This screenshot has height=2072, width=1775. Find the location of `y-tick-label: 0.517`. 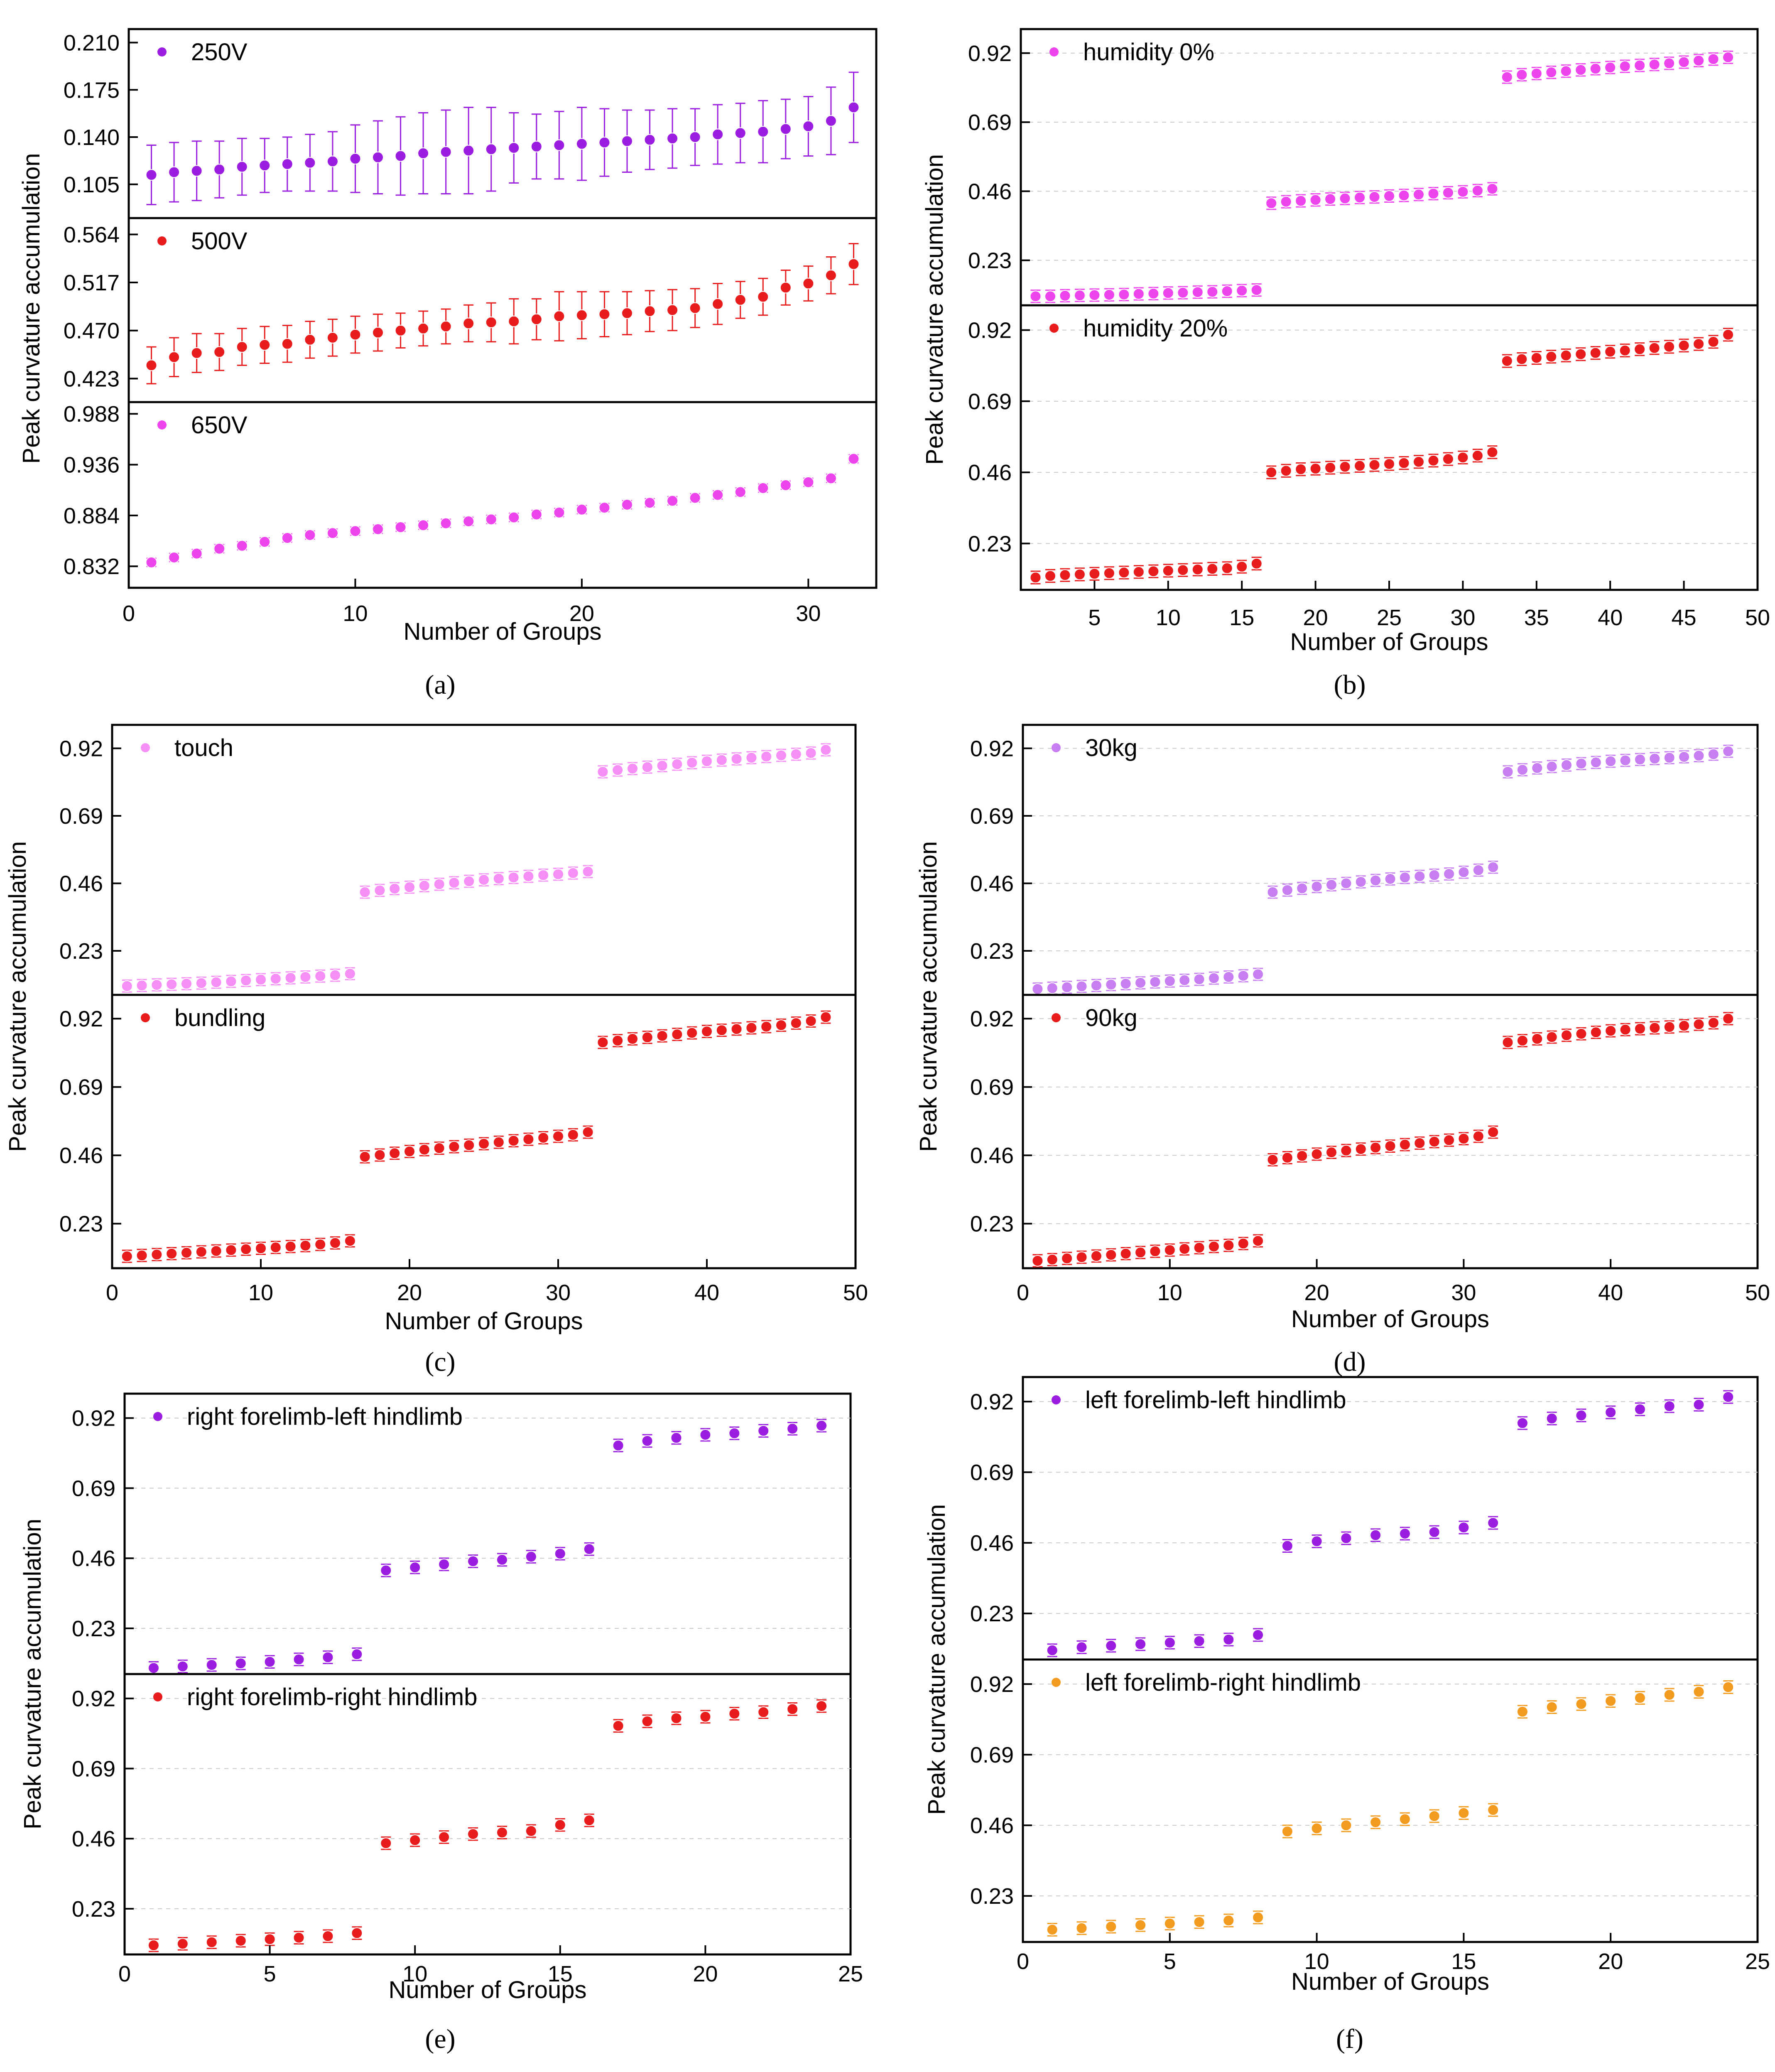

y-tick-label: 0.517 is located at coordinates (92, 283).